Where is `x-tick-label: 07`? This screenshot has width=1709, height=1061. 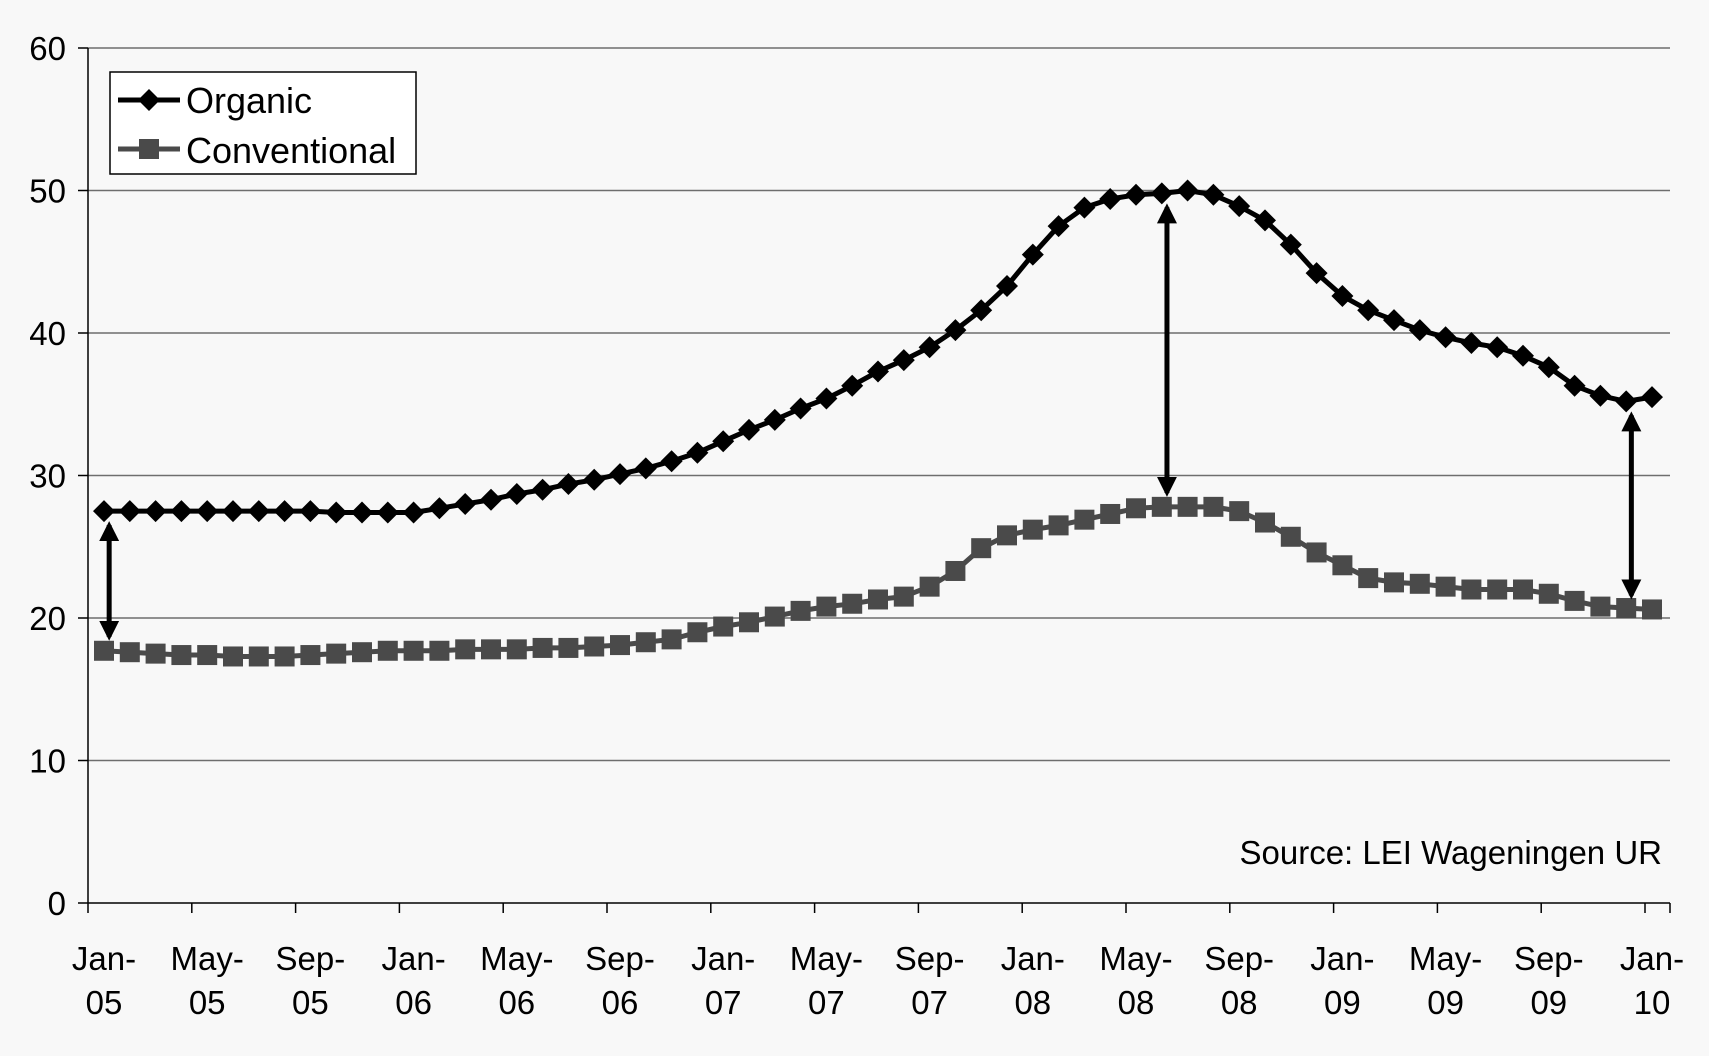
x-tick-label: 07 is located at coordinates (826, 1002).